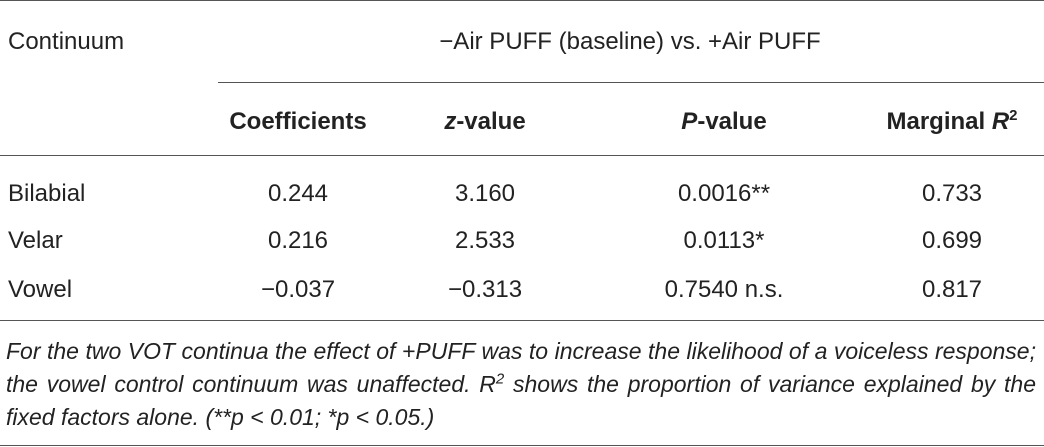 Image resolution: width=1044 pixels, height=447 pixels. I want to click on group-label: −Air PUFF (baseline) vs. +Air PUFF, so click(630, 41).